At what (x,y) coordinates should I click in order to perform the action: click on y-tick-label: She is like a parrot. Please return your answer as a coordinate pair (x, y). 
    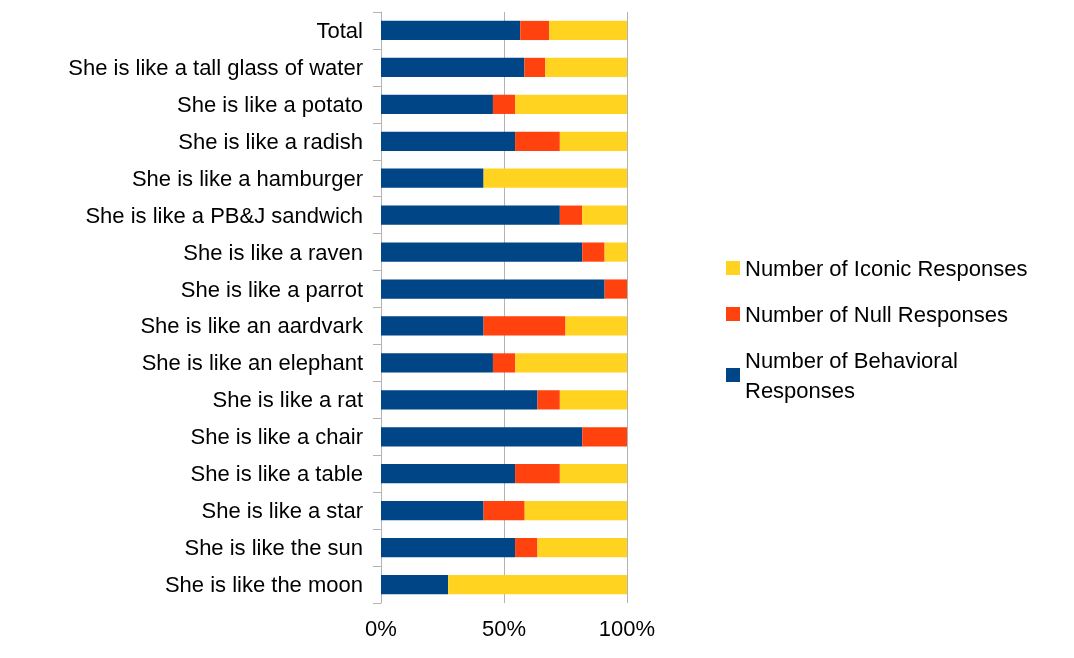
    Looking at the image, I should click on (271, 289).